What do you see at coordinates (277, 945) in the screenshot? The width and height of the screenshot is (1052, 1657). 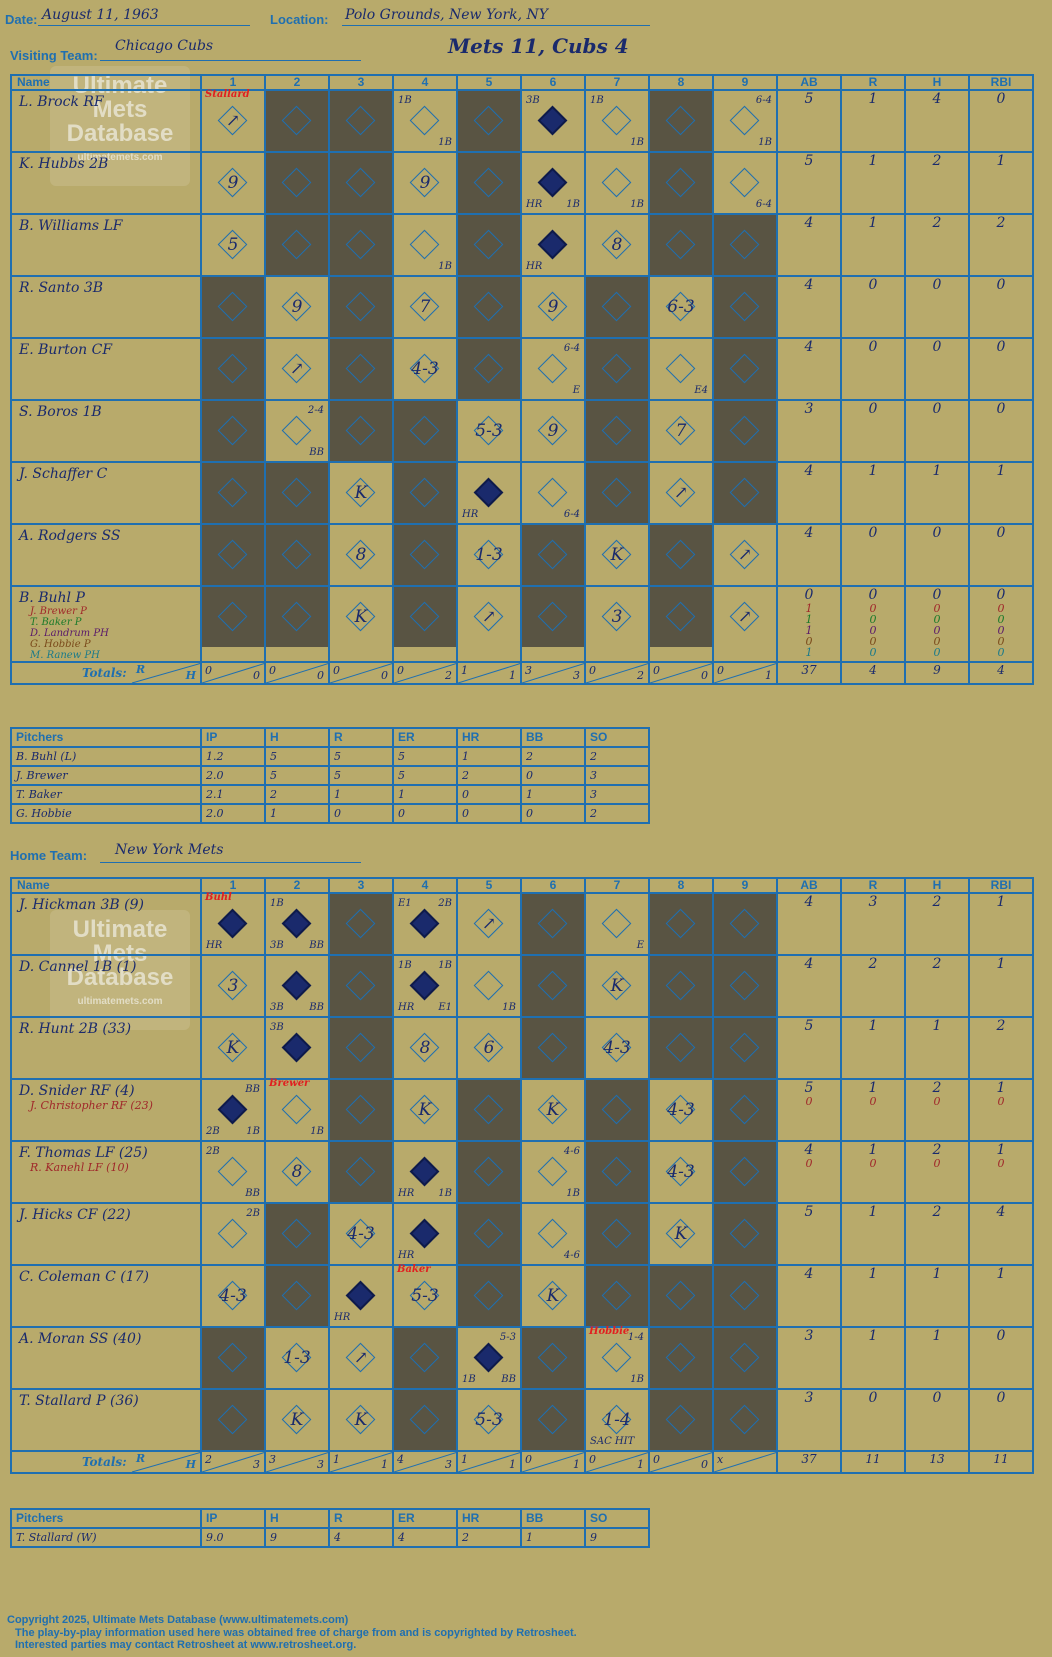 I see `play-notation: 3B` at bounding box center [277, 945].